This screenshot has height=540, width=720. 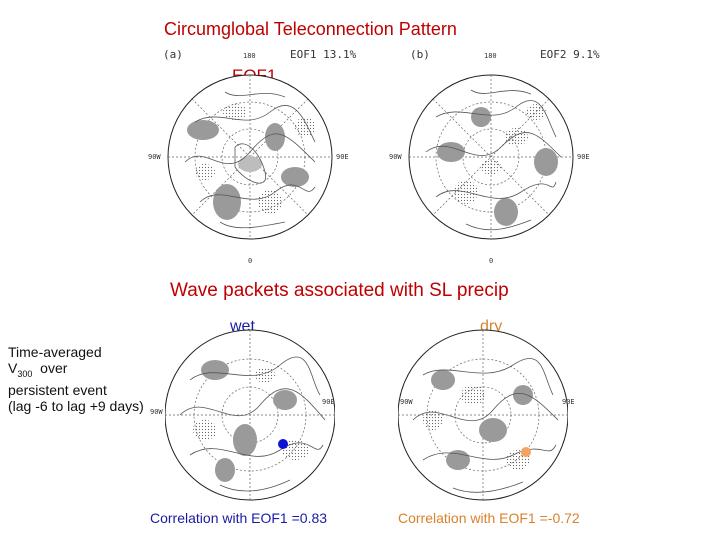 I want to click on panel-a-tag: (a), so click(x=173, y=54).